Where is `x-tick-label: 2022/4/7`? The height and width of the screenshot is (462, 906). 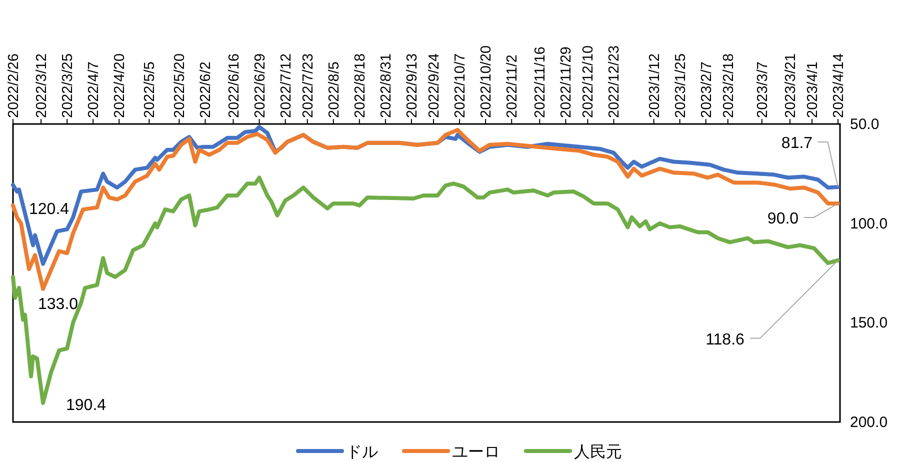
x-tick-label: 2022/4/7 is located at coordinates (94, 90).